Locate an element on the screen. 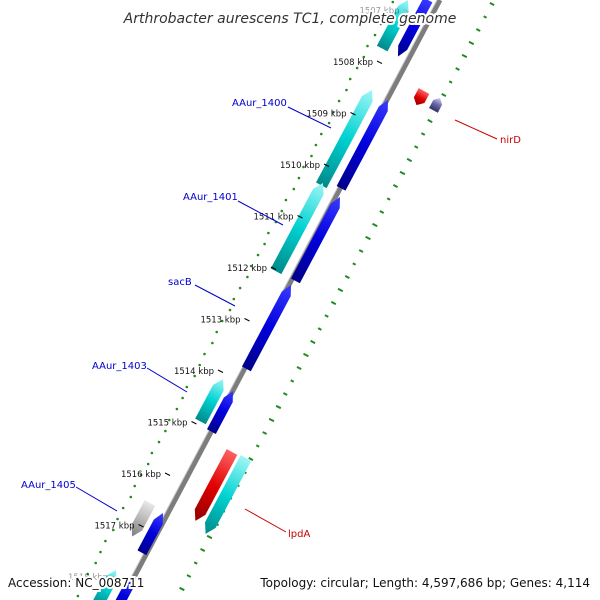  tick-label: 1516 kbp is located at coordinates (141, 475).